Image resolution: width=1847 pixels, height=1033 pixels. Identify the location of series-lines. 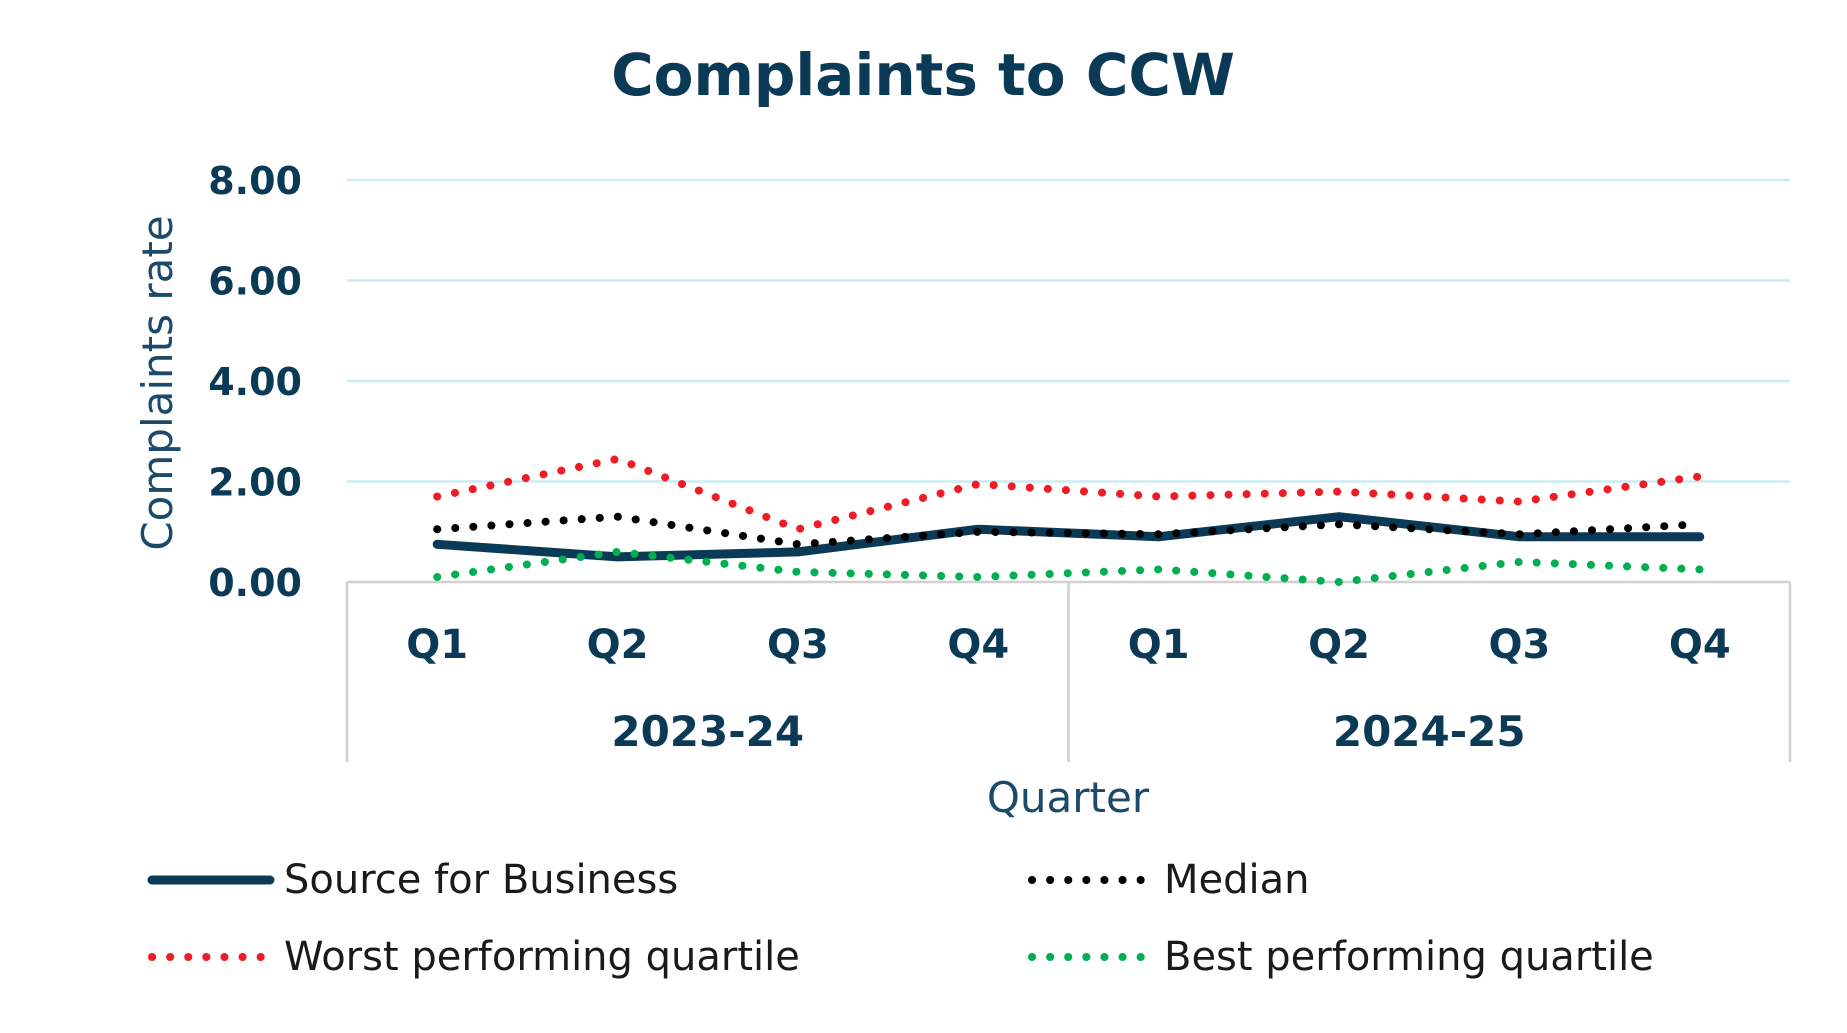
(1068, 520).